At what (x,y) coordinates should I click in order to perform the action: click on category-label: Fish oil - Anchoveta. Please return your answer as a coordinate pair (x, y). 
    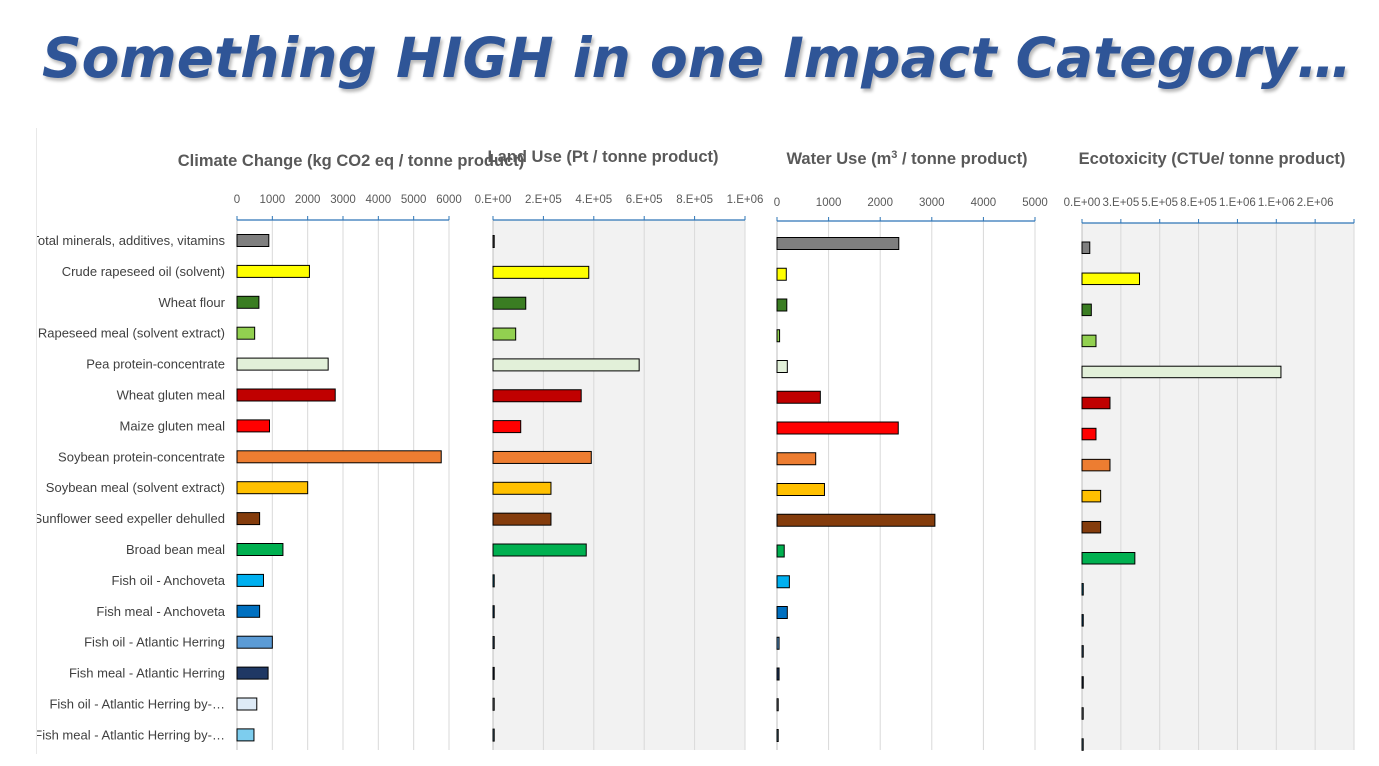
    Looking at the image, I should click on (169, 580).